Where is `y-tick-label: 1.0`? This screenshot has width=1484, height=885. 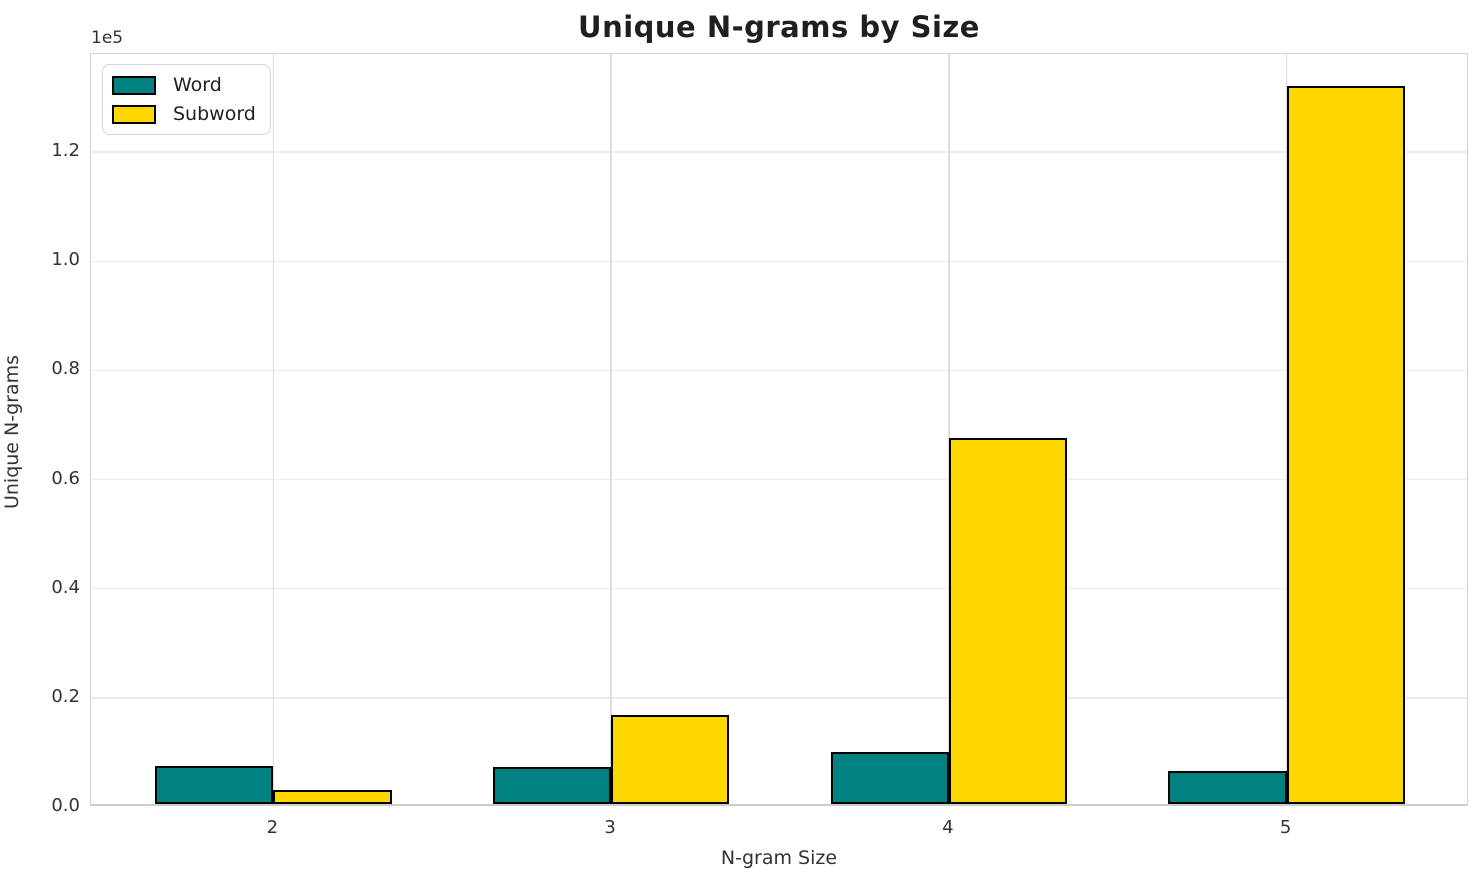
y-tick-label: 1.0 is located at coordinates (65, 260).